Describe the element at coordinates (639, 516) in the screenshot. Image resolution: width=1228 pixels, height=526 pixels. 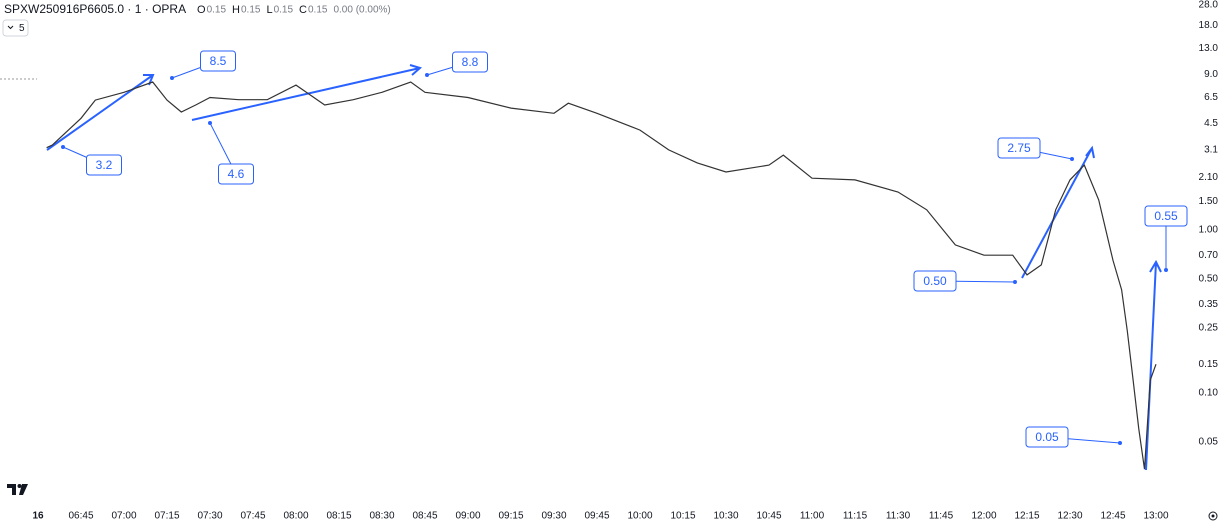
I see `x-tick-label: 10:00` at that location.